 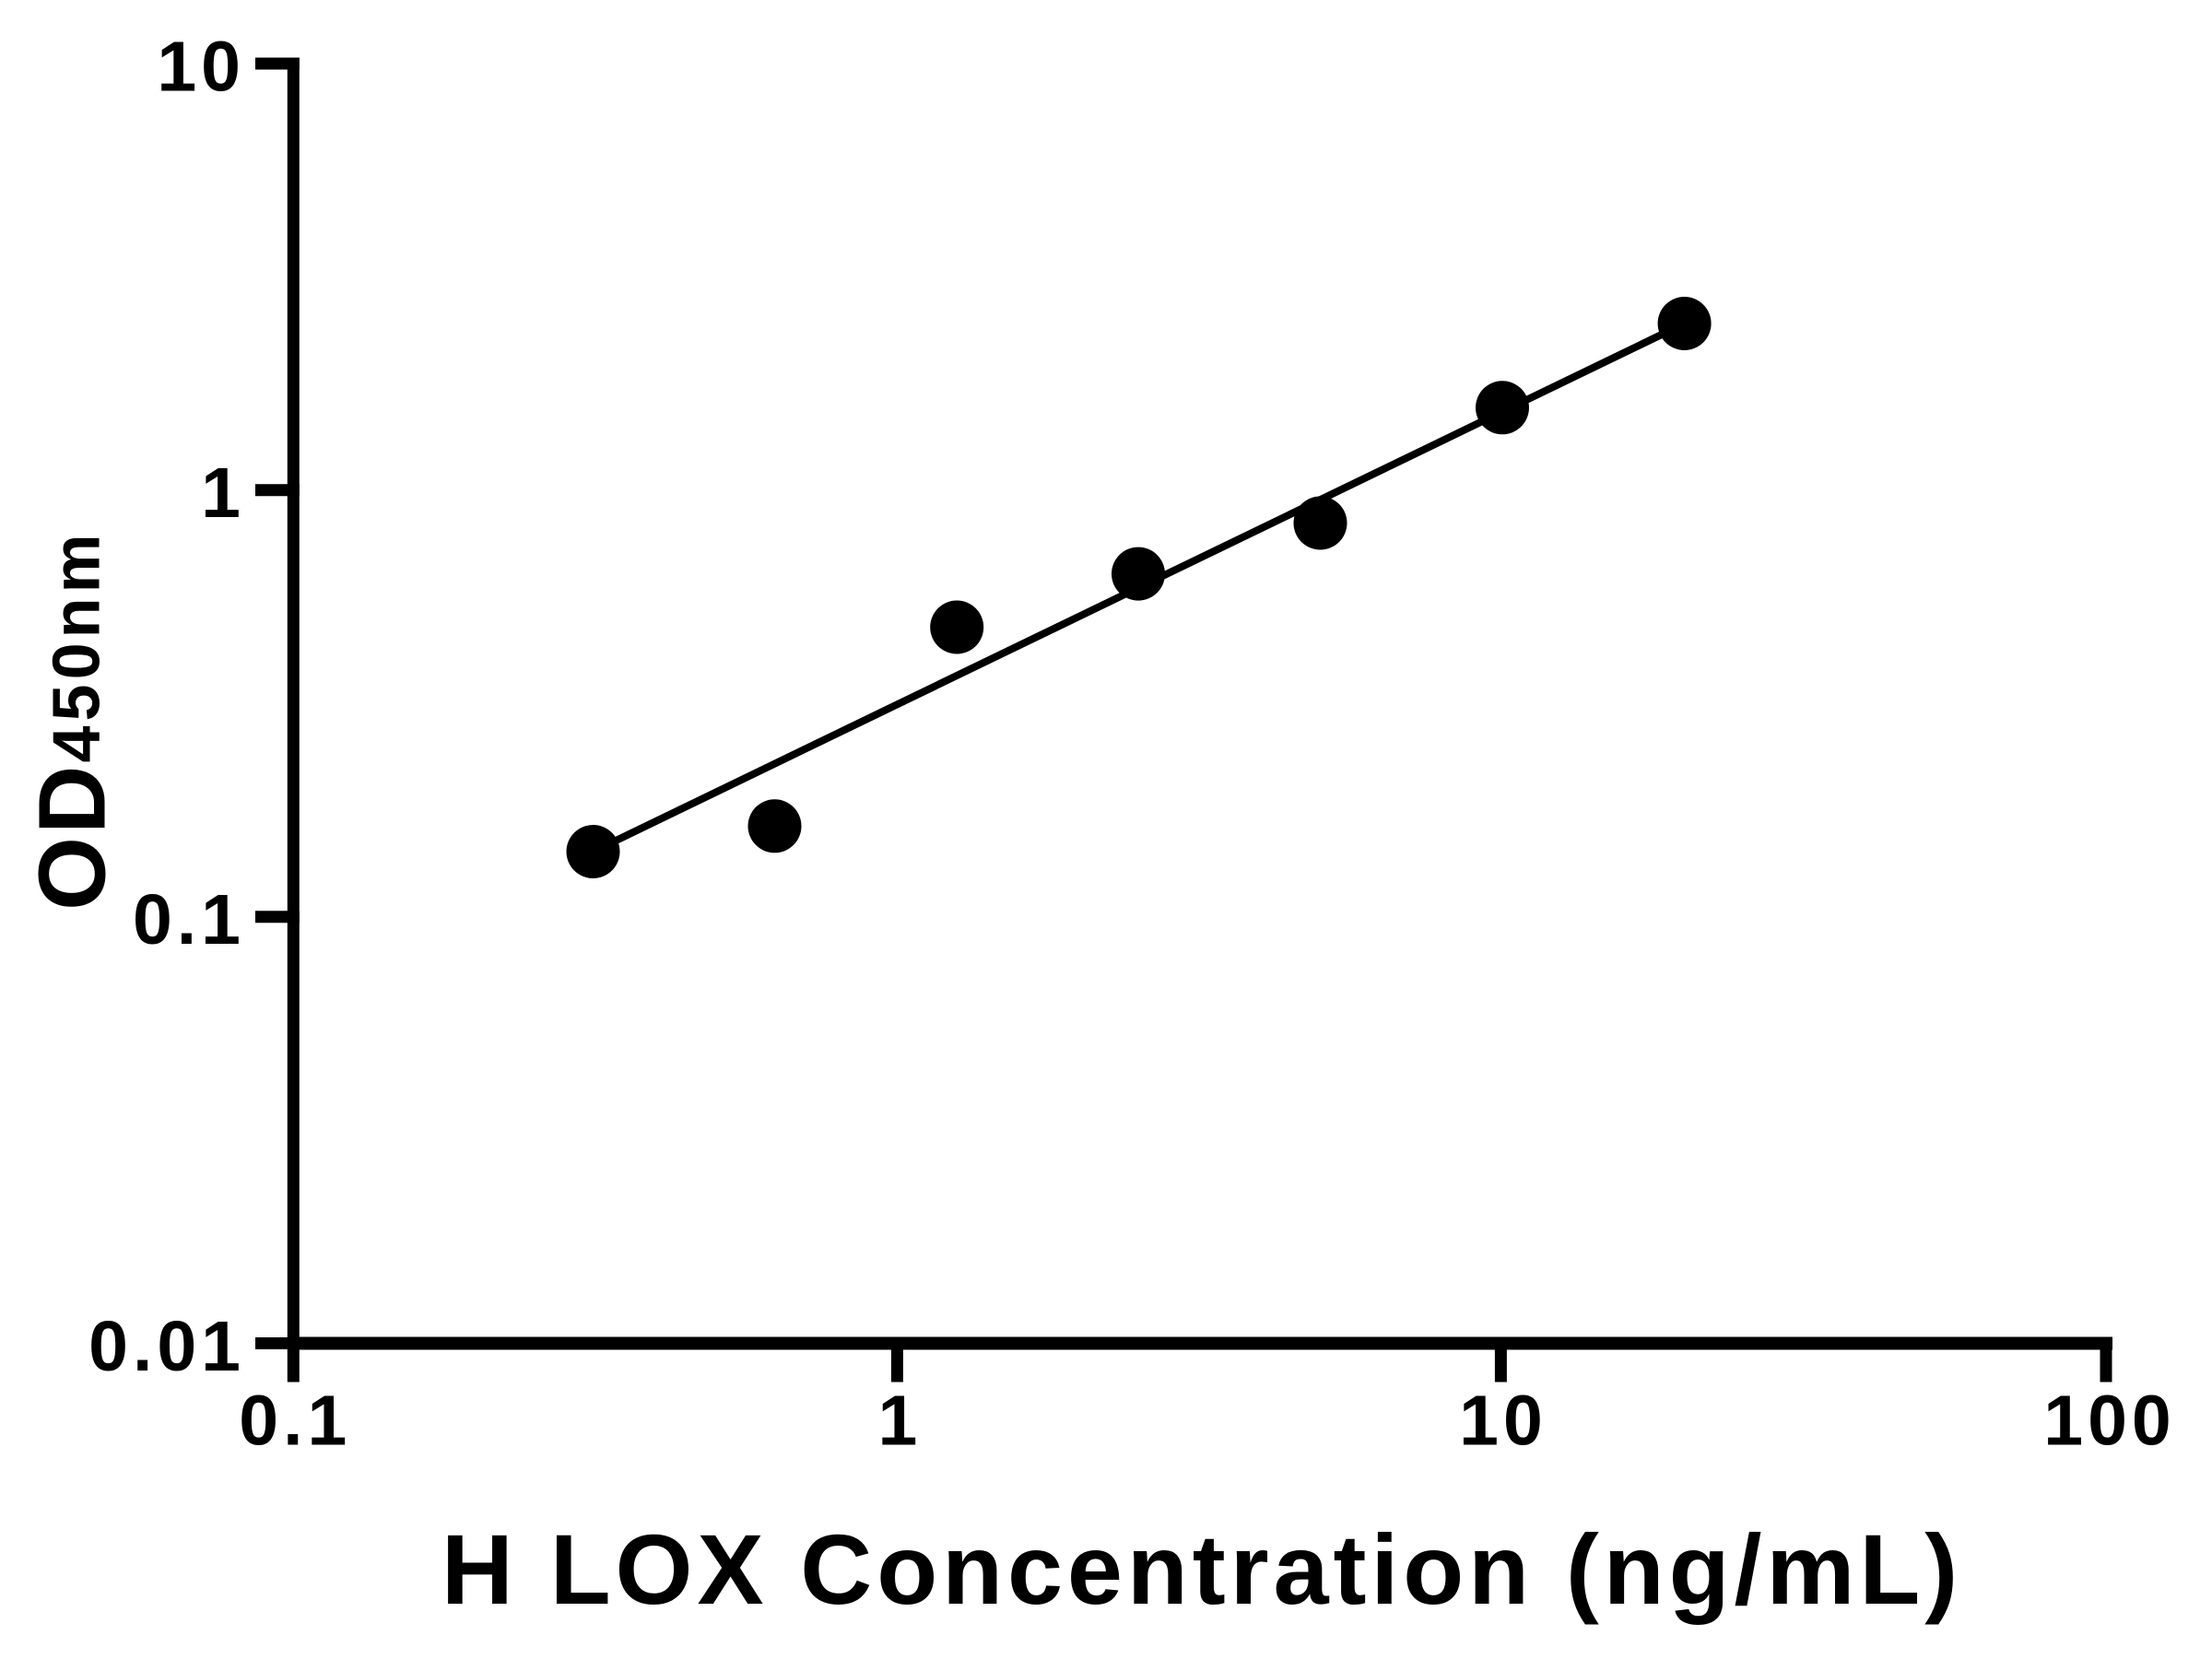 I want to click on svg-text: 100, so click(x=2109, y=1421).